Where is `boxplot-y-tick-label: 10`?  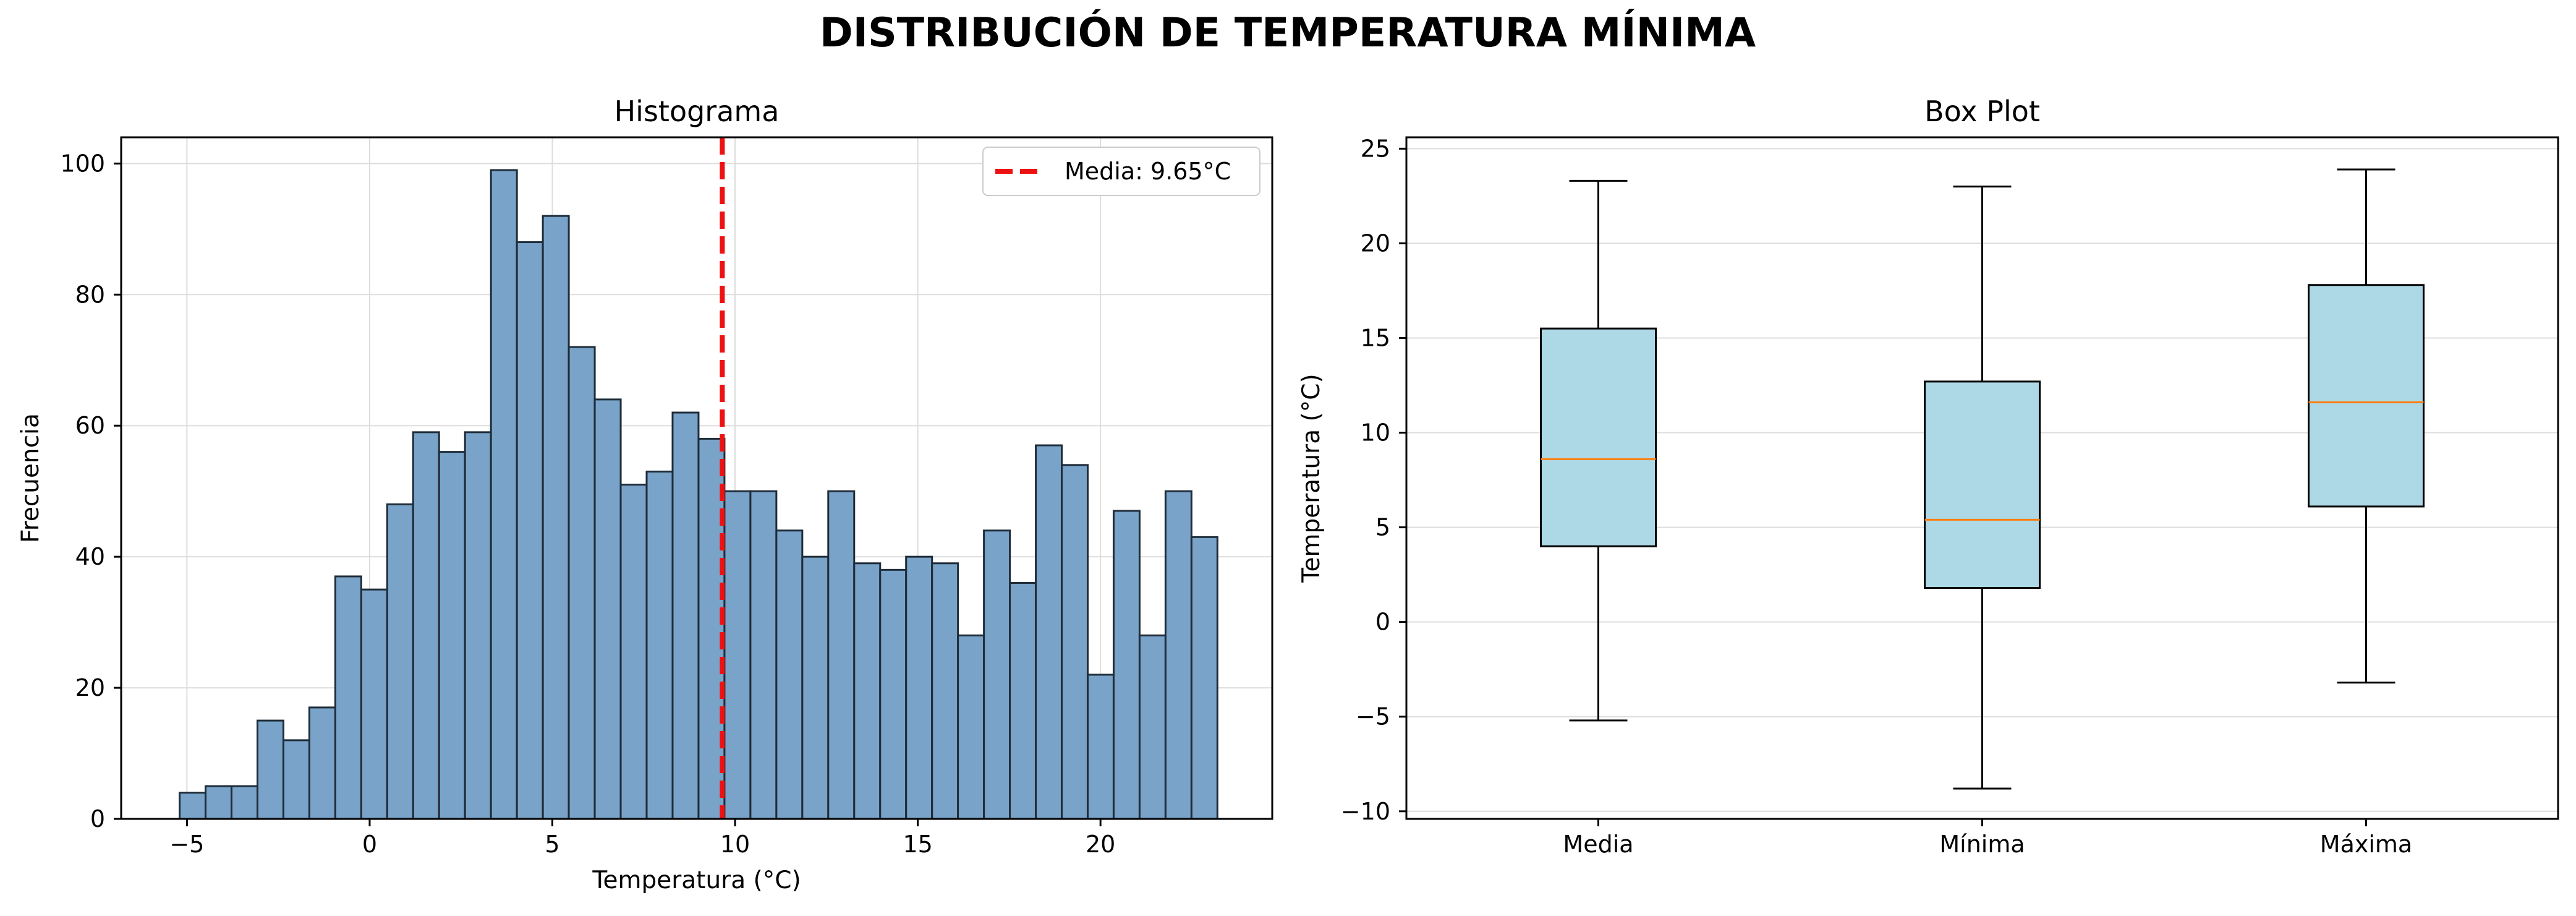 boxplot-y-tick-label: 10 is located at coordinates (1375, 433).